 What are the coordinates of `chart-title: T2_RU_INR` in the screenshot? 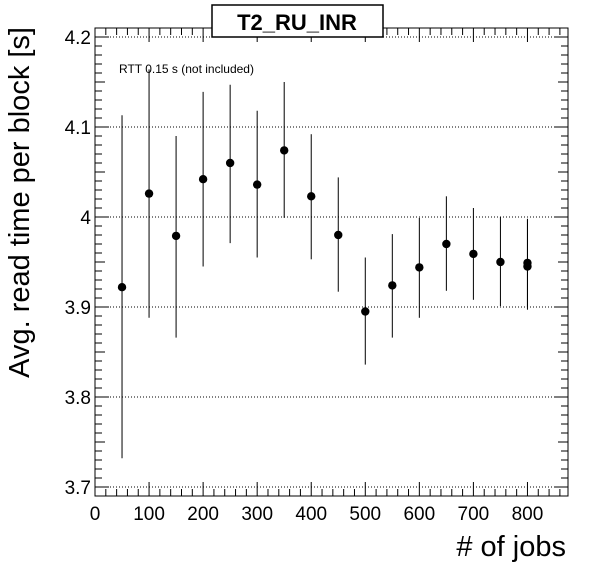 It's located at (297, 22).